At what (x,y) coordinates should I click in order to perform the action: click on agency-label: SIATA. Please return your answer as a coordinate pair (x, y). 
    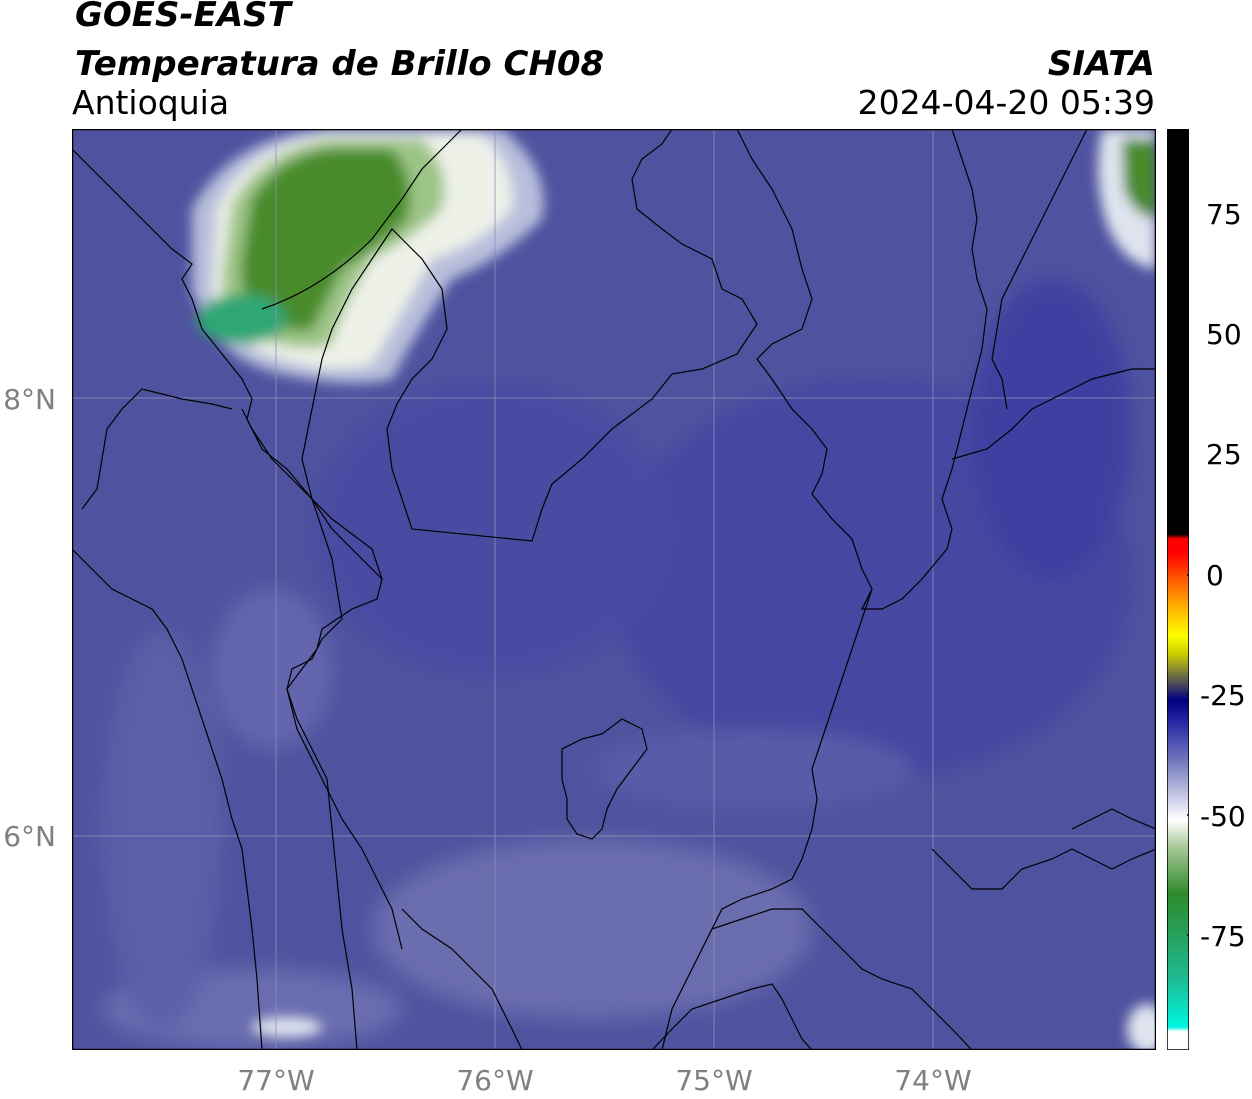
    Looking at the image, I should click on (1101, 64).